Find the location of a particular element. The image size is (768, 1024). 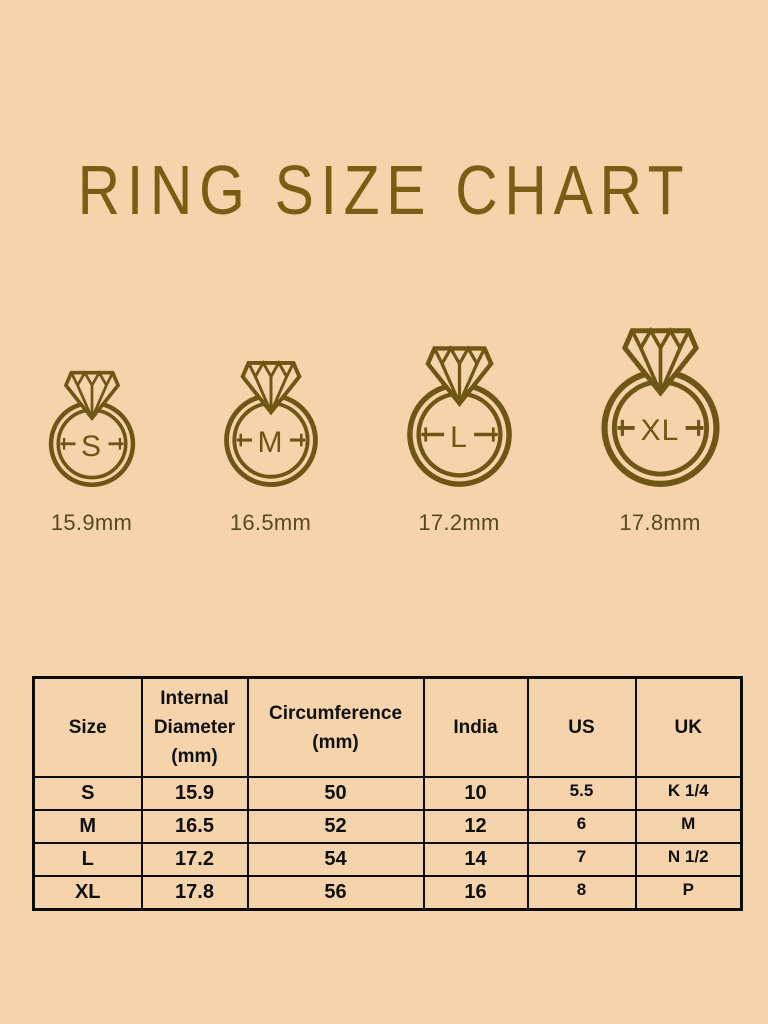

ring-group-s: S 15.9mm is located at coordinates (92, 452).